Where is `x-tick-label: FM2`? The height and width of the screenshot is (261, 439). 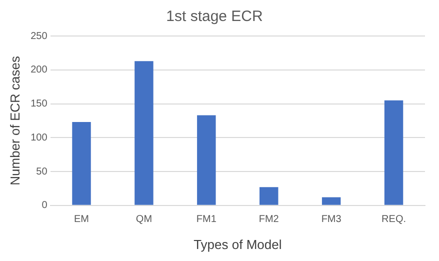
x-tick-label: FM2 is located at coordinates (269, 220).